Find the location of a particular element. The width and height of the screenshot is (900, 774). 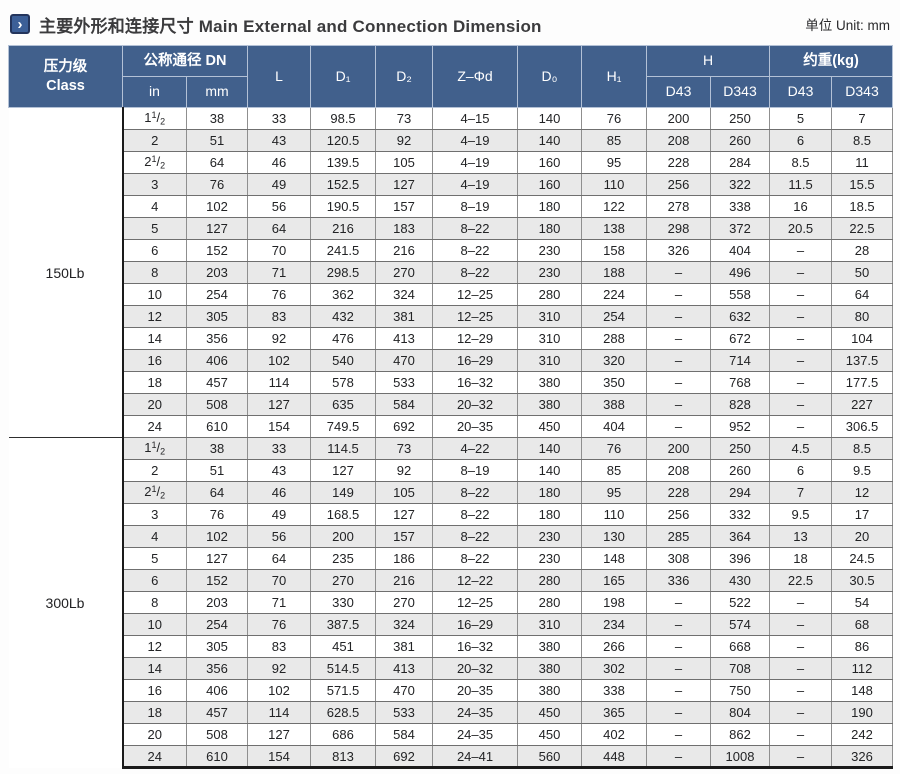

table-row: 4 102 56 190.5 157 8–19 180 122 278 338 16 18.5 is located at coordinates (451, 206).